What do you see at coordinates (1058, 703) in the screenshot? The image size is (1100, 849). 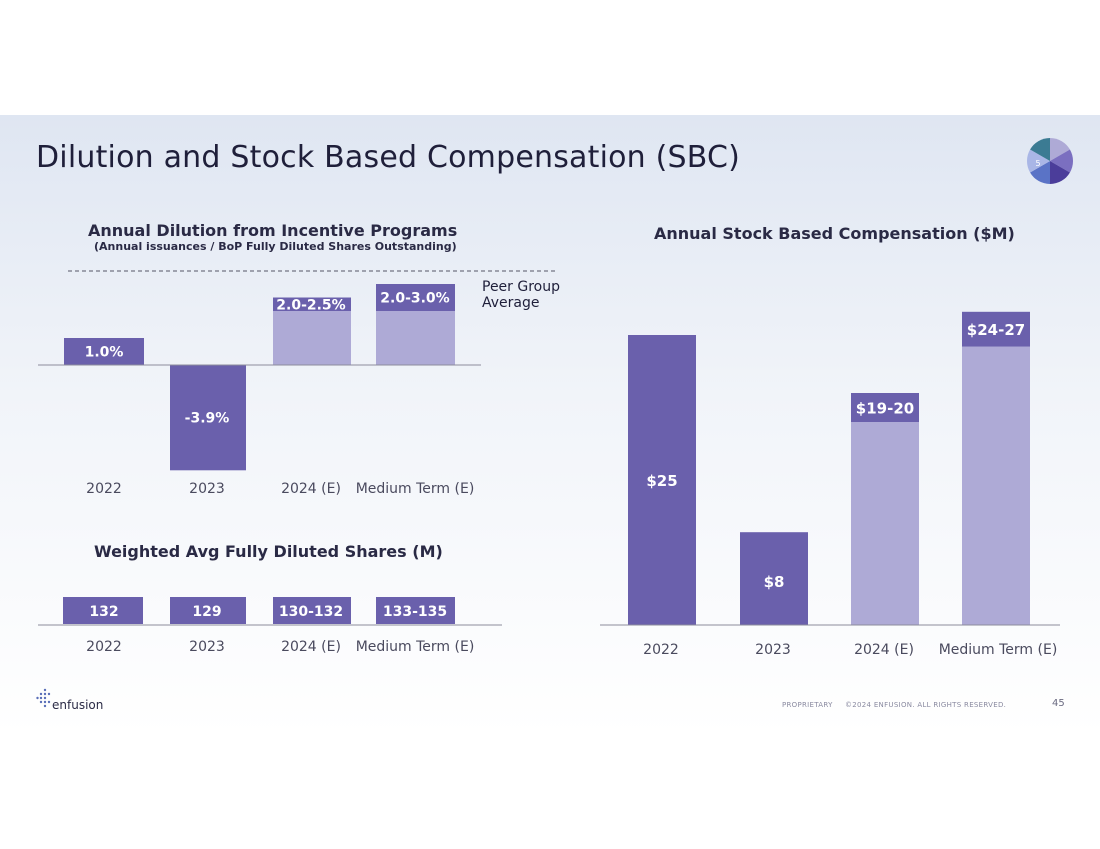 I see `page-number: 45` at bounding box center [1058, 703].